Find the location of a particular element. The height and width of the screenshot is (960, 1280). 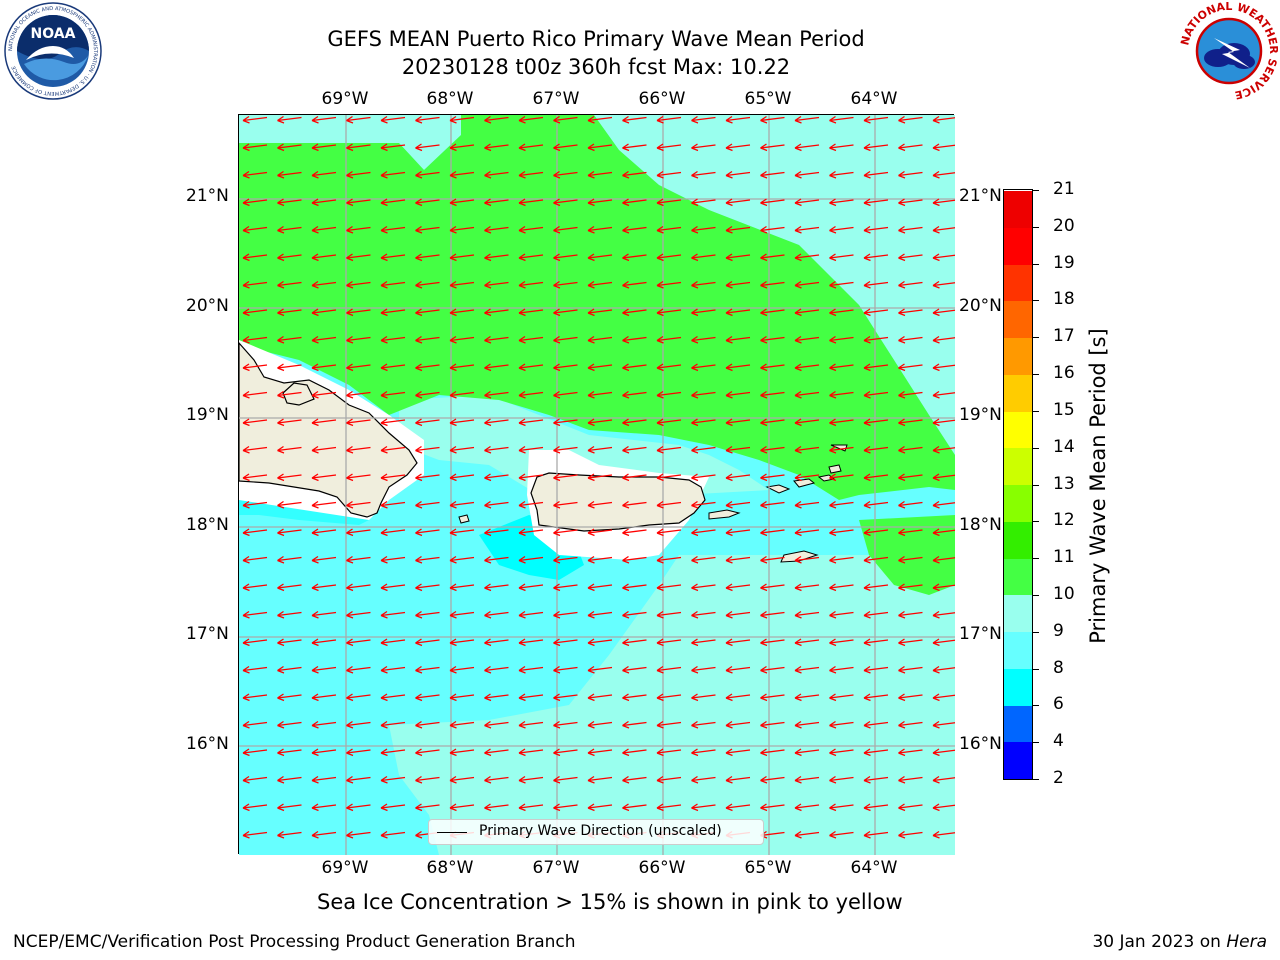

colorbar-tick-label: 16 is located at coordinates (1064, 373).